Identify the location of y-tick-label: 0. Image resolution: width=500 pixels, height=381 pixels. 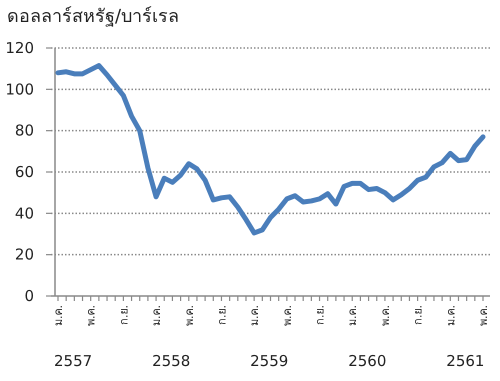
(29, 296).